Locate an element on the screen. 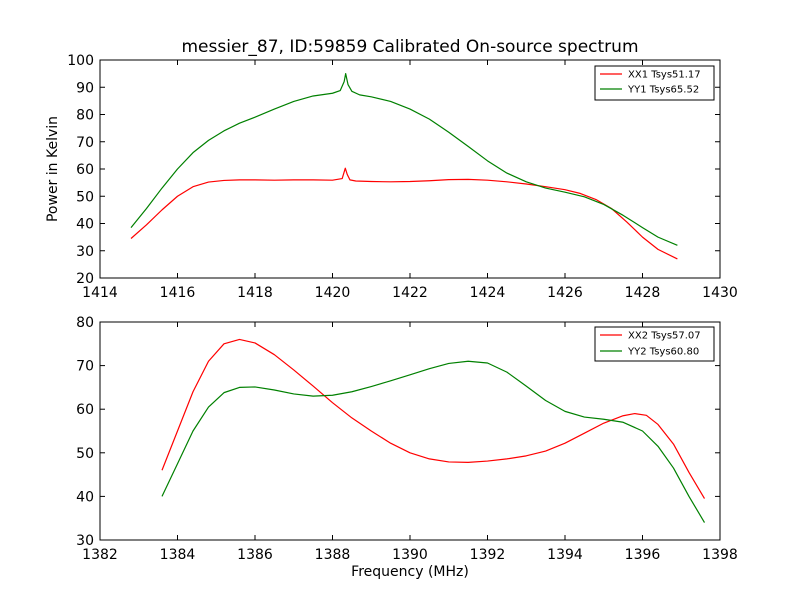  top-x-tick-label: 1420 is located at coordinates (333, 293).